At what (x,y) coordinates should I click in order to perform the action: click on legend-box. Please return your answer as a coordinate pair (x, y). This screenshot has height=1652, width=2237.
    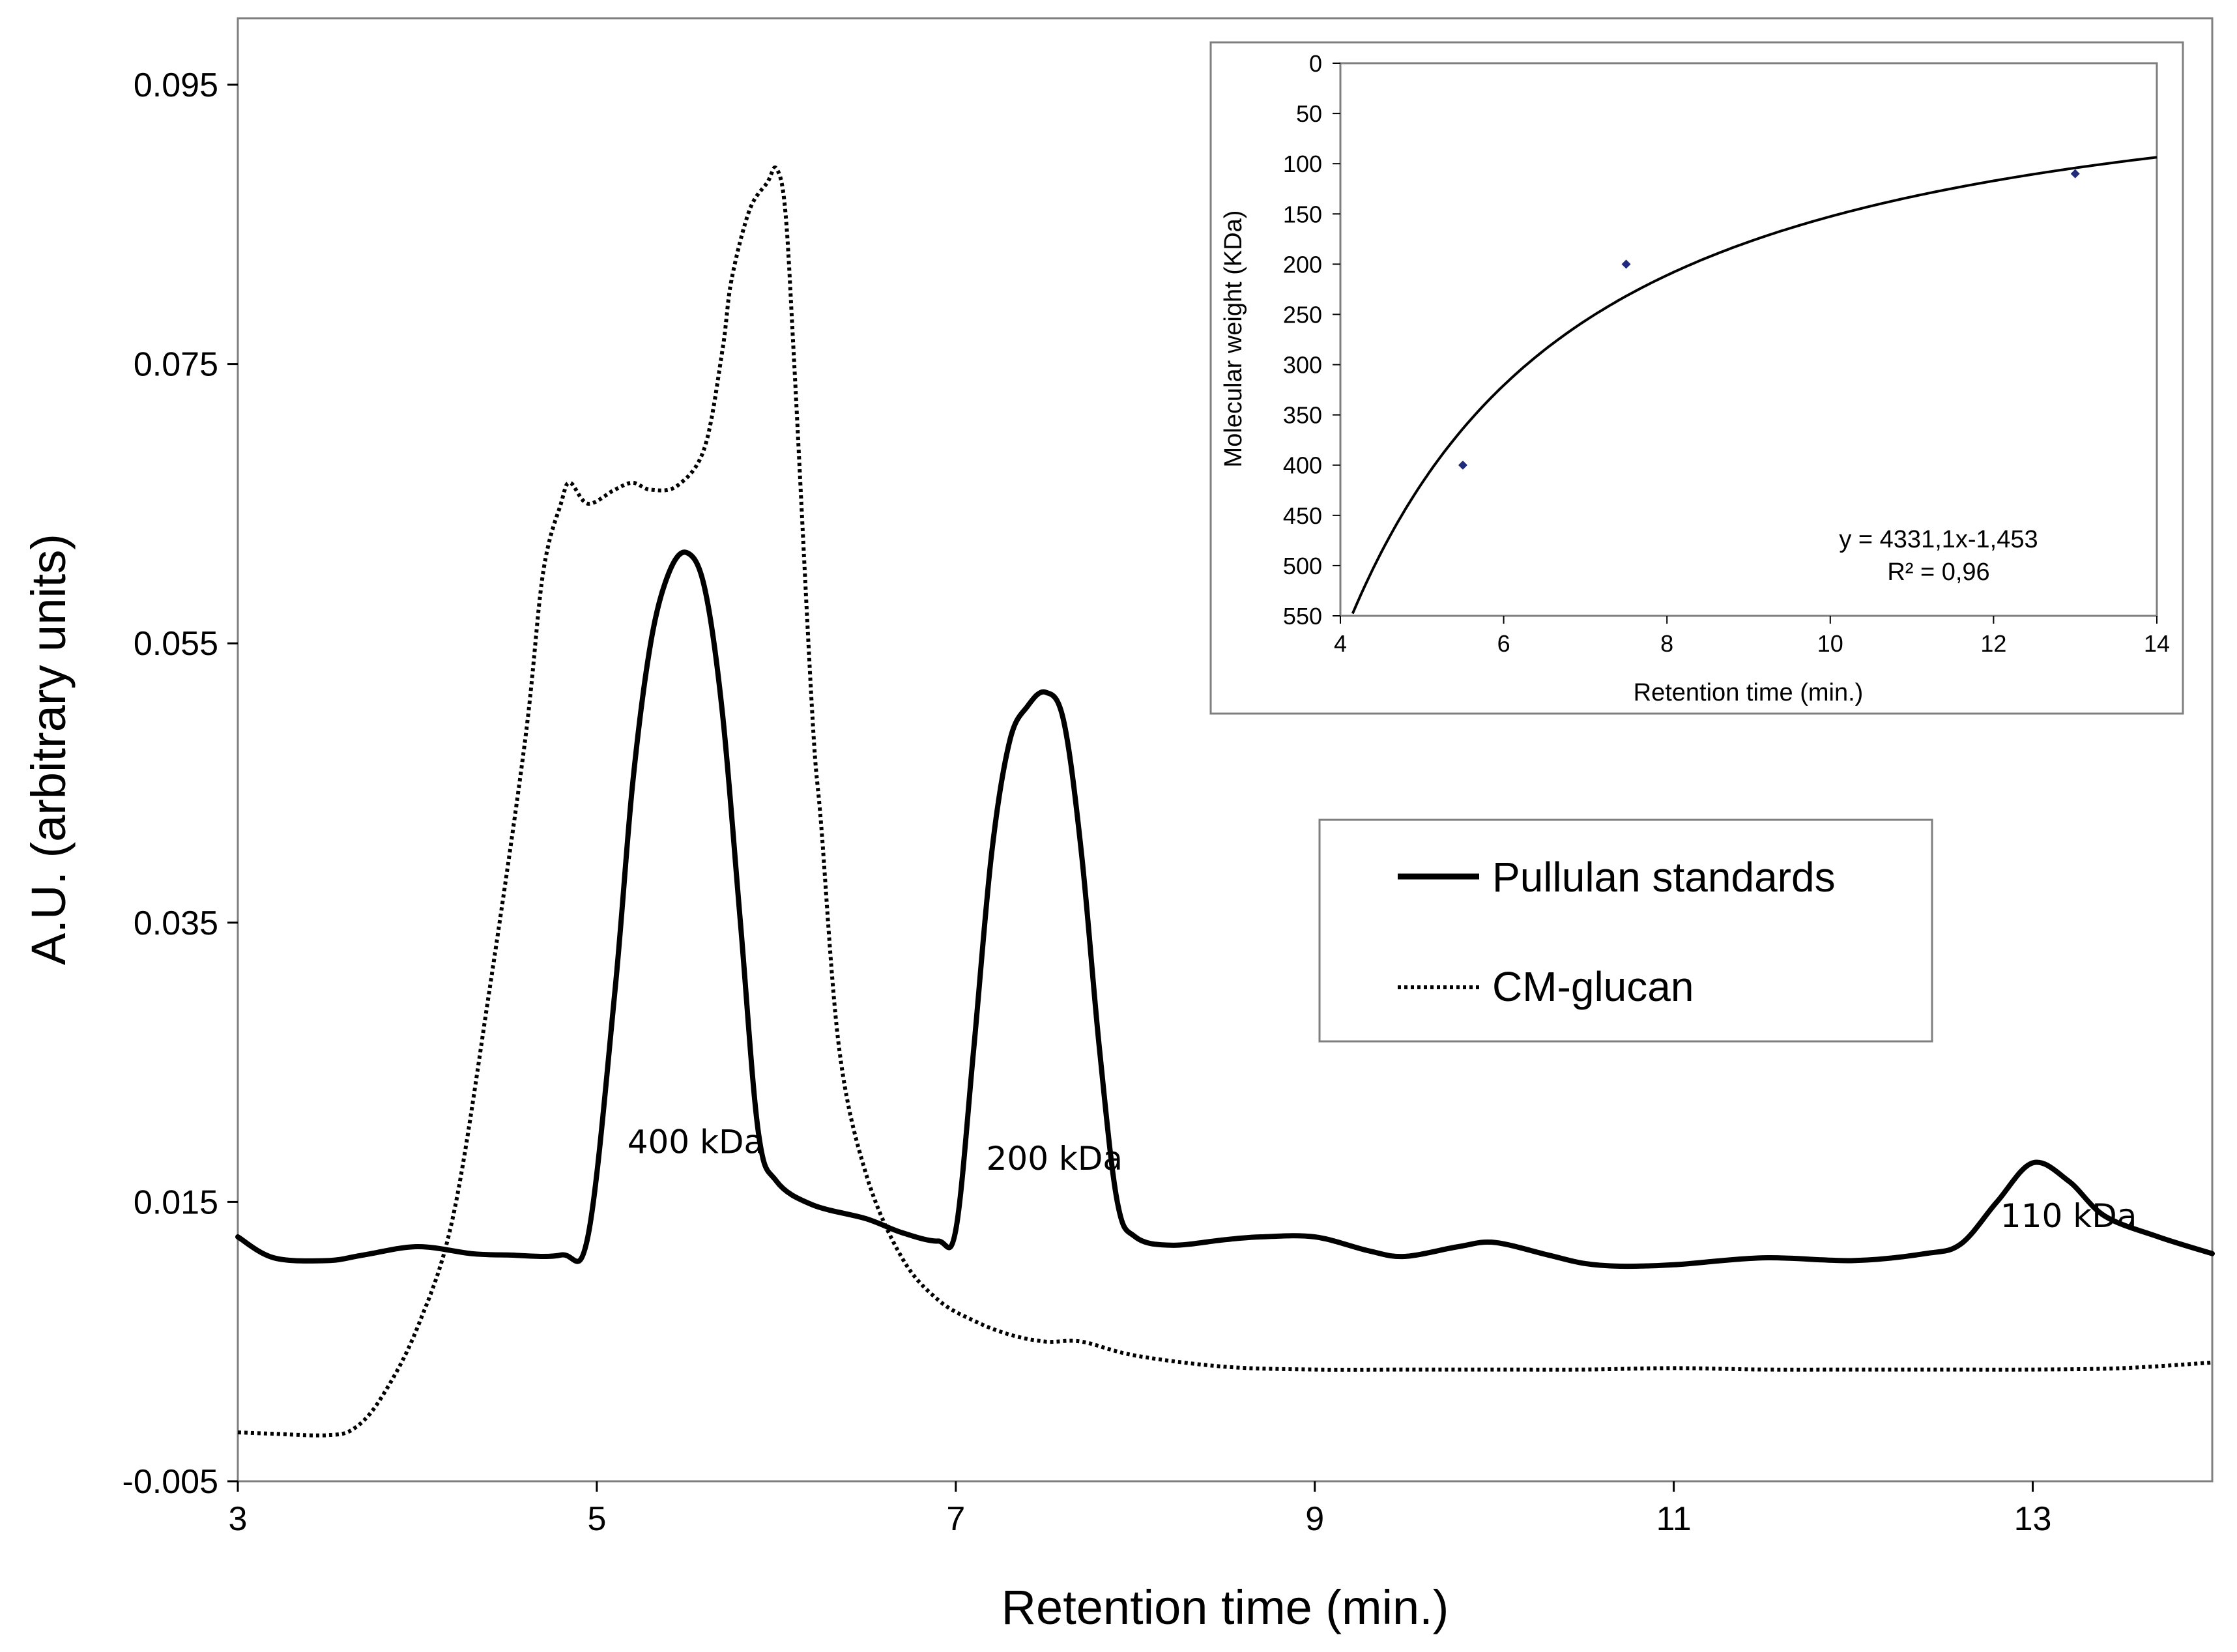
    Looking at the image, I should click on (1625, 931).